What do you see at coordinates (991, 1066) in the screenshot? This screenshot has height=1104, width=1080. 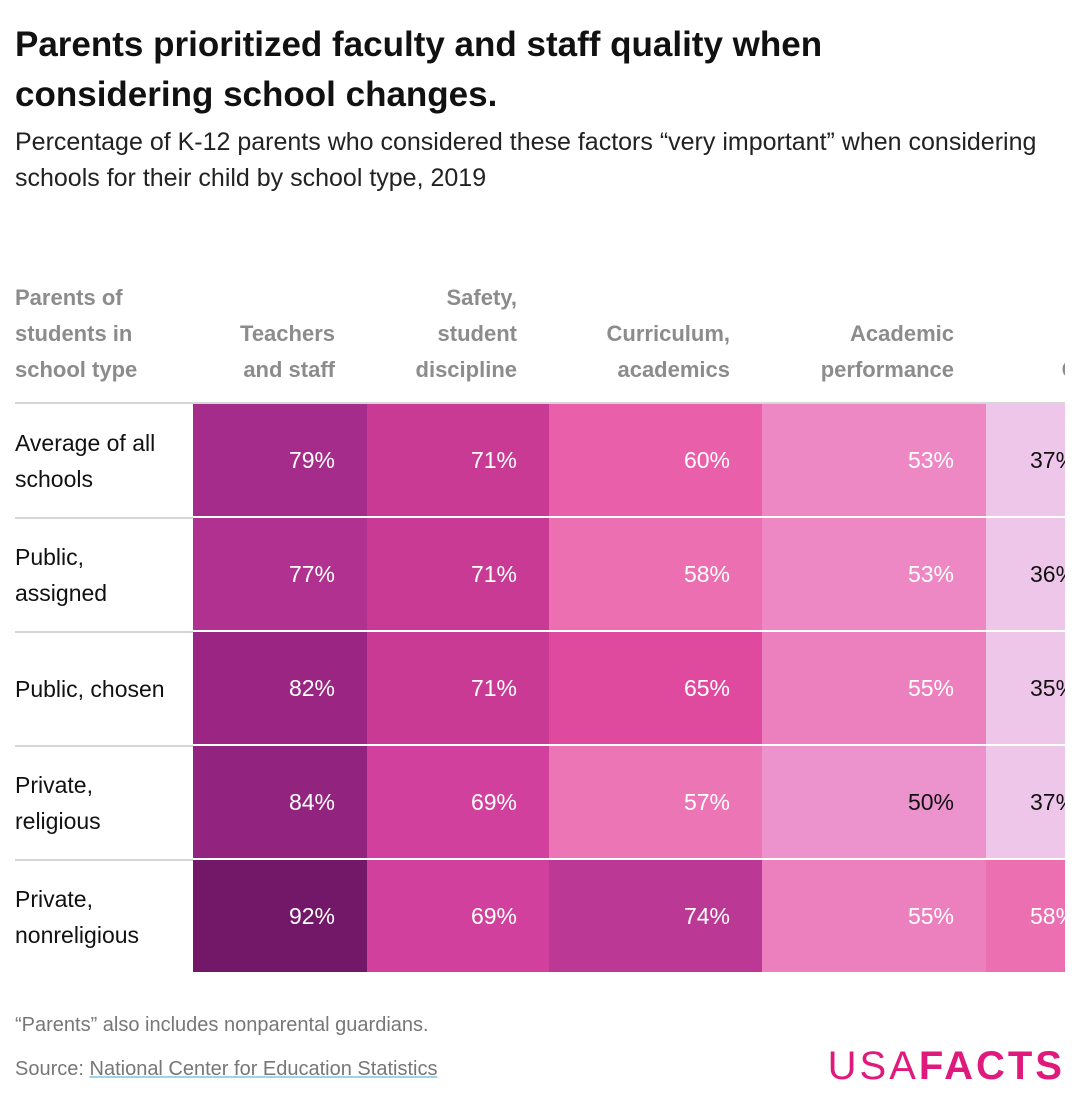 I see `logo-bold: FACTS` at bounding box center [991, 1066].